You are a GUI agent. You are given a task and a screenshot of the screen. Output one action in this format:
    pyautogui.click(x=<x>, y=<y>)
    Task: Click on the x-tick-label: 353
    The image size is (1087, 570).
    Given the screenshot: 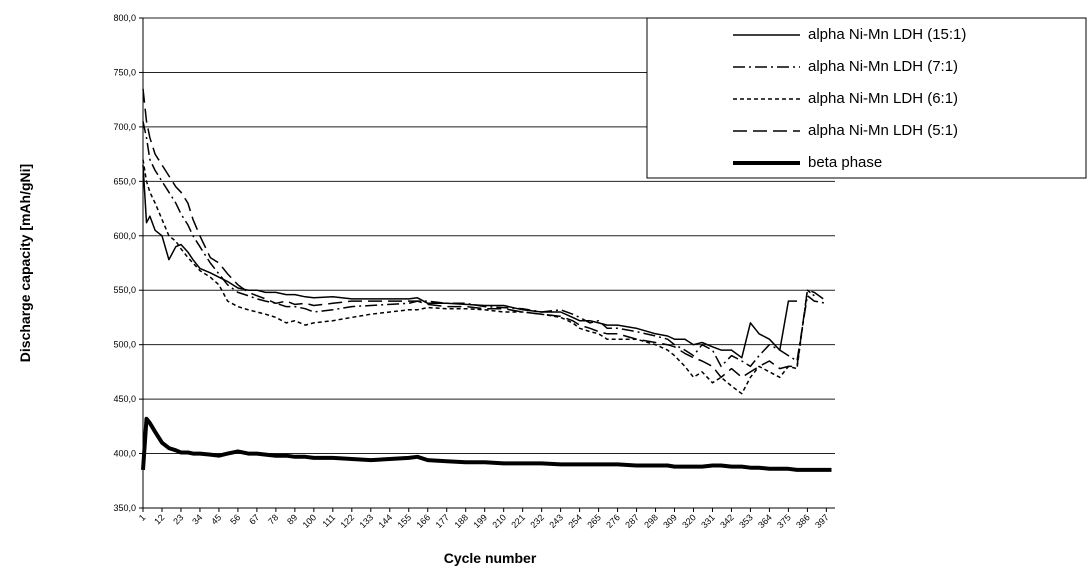 What is the action you would take?
    pyautogui.click(x=746, y=521)
    